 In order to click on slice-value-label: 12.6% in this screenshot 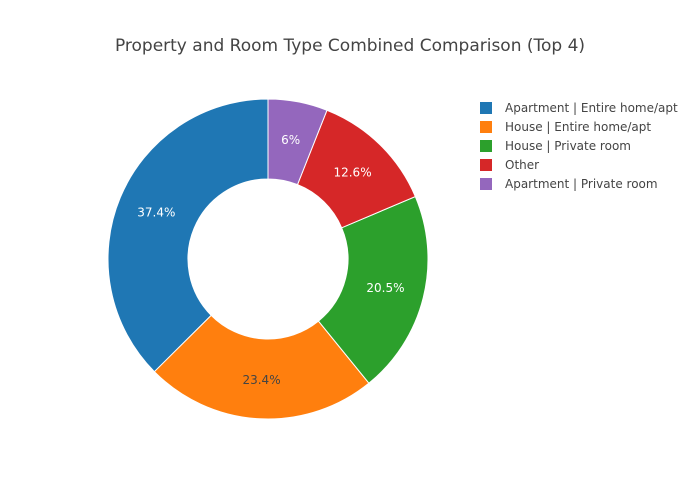, I will do `click(352, 172)`.